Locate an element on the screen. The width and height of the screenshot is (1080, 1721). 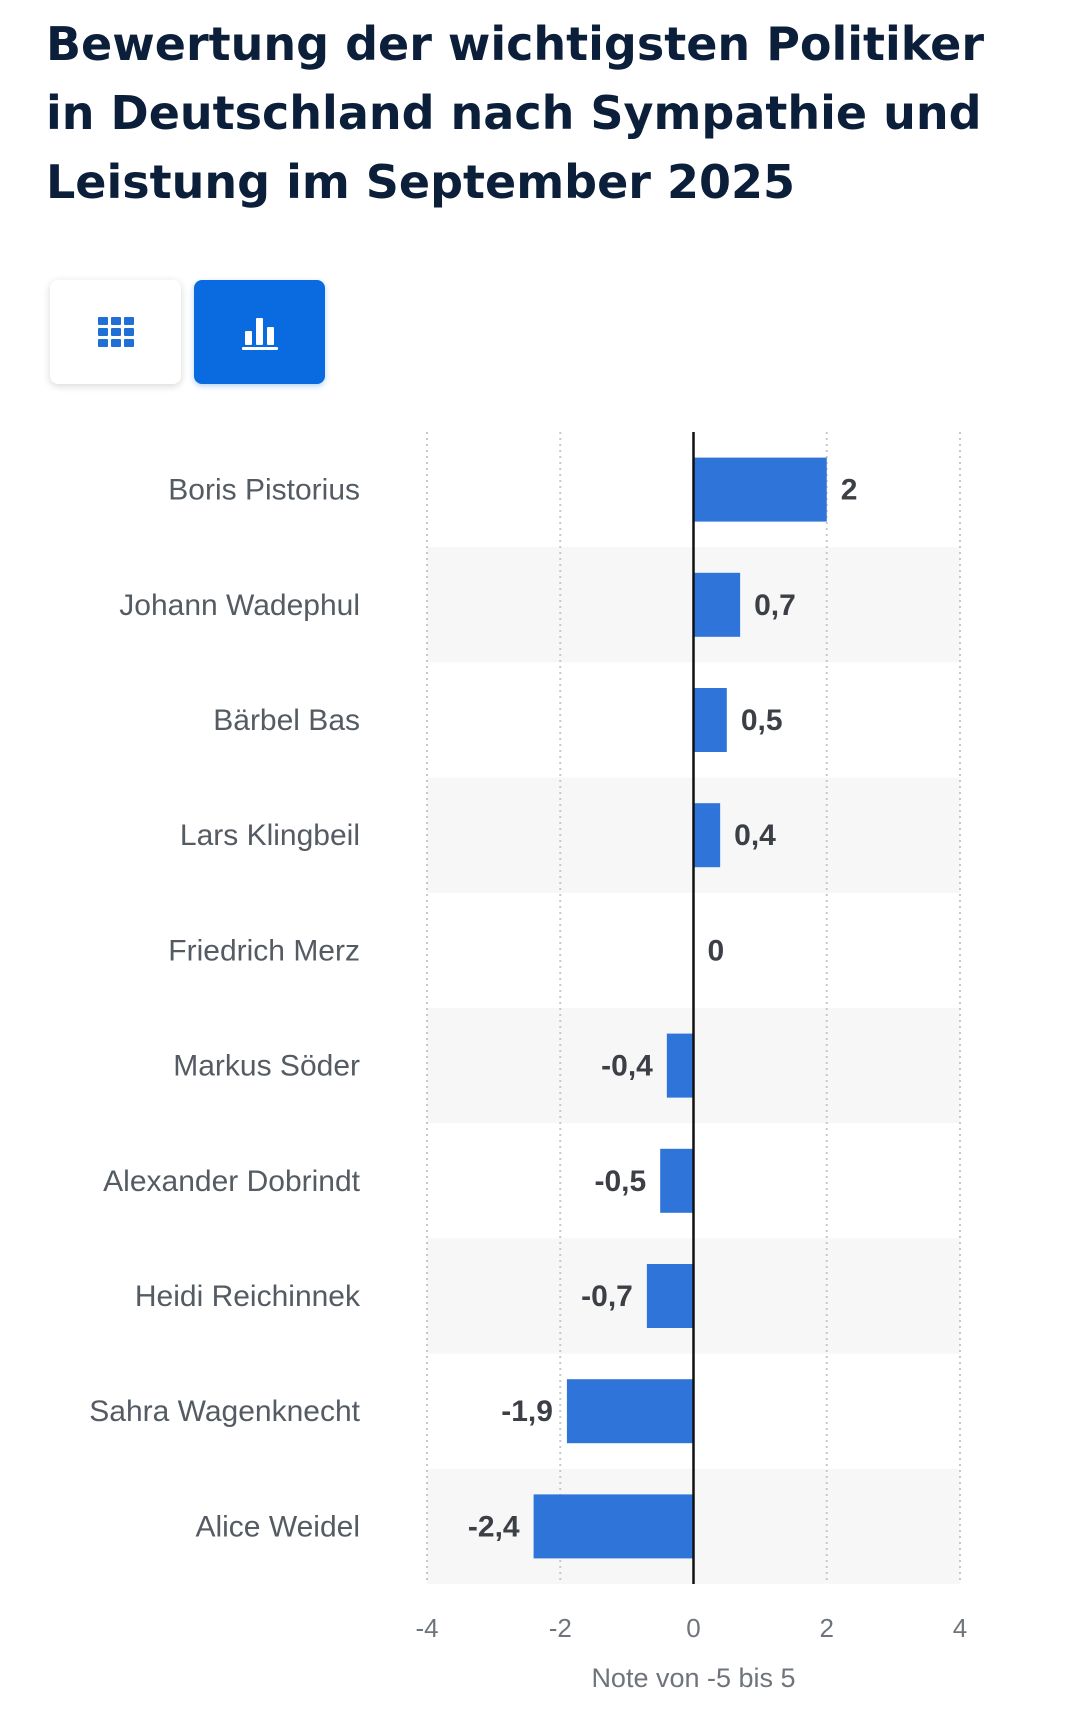
x-tick-label: -4 is located at coordinates (426, 1628).